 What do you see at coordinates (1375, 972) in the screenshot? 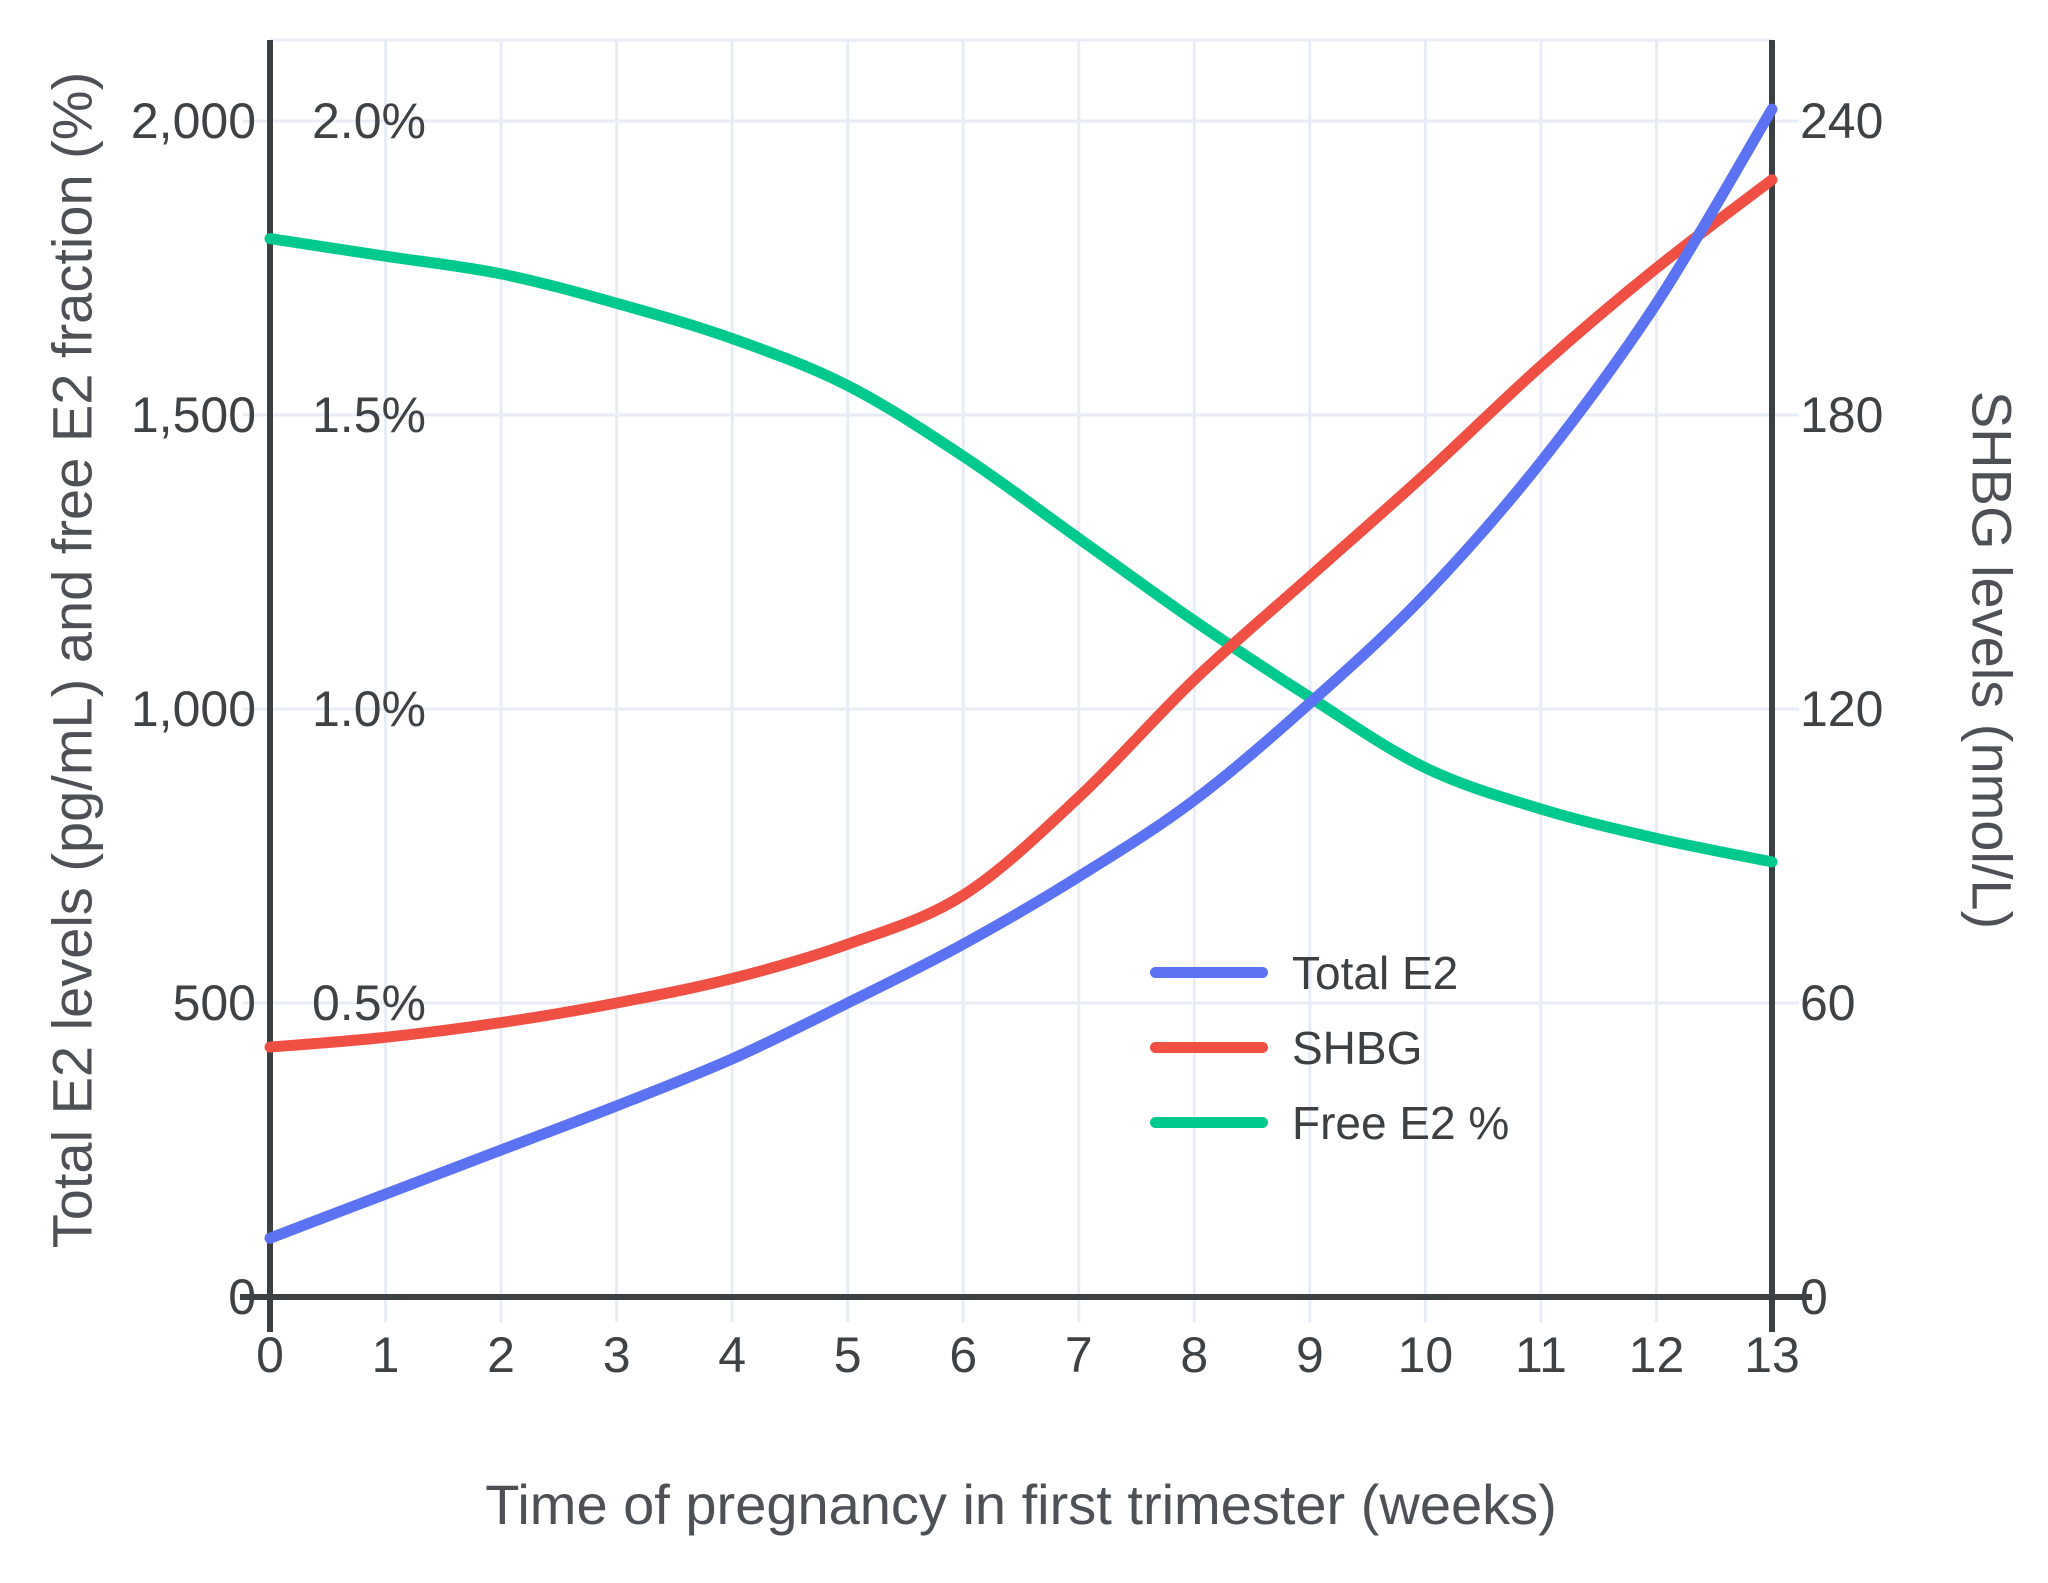
I see `legend-label: Total E2` at bounding box center [1375, 972].